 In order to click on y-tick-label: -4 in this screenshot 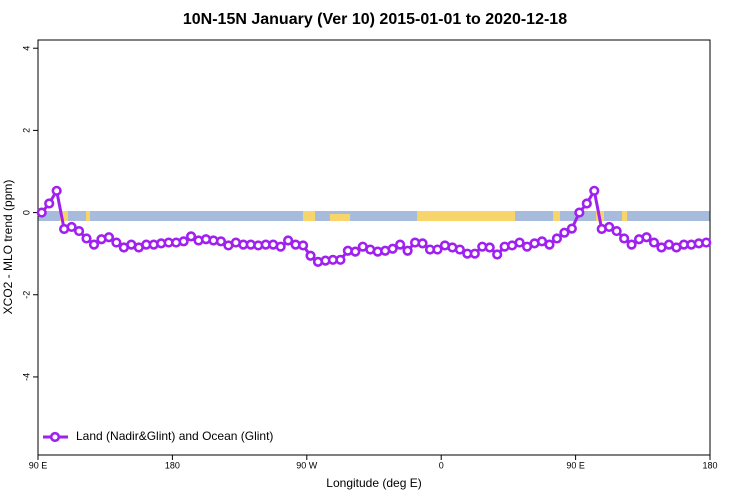, I will do `click(26, 377)`.